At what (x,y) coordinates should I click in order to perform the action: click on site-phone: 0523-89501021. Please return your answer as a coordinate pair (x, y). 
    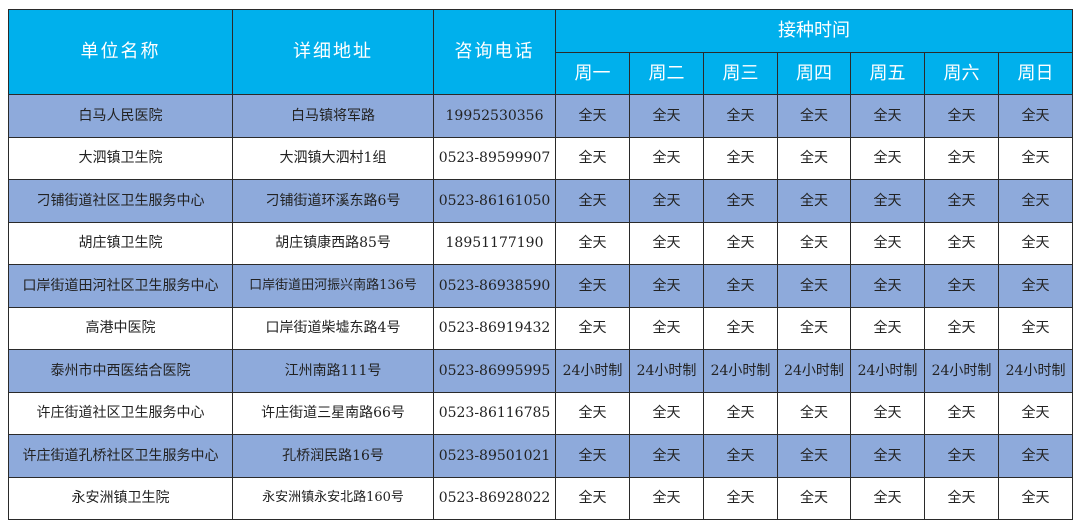
    Looking at the image, I should click on (494, 456).